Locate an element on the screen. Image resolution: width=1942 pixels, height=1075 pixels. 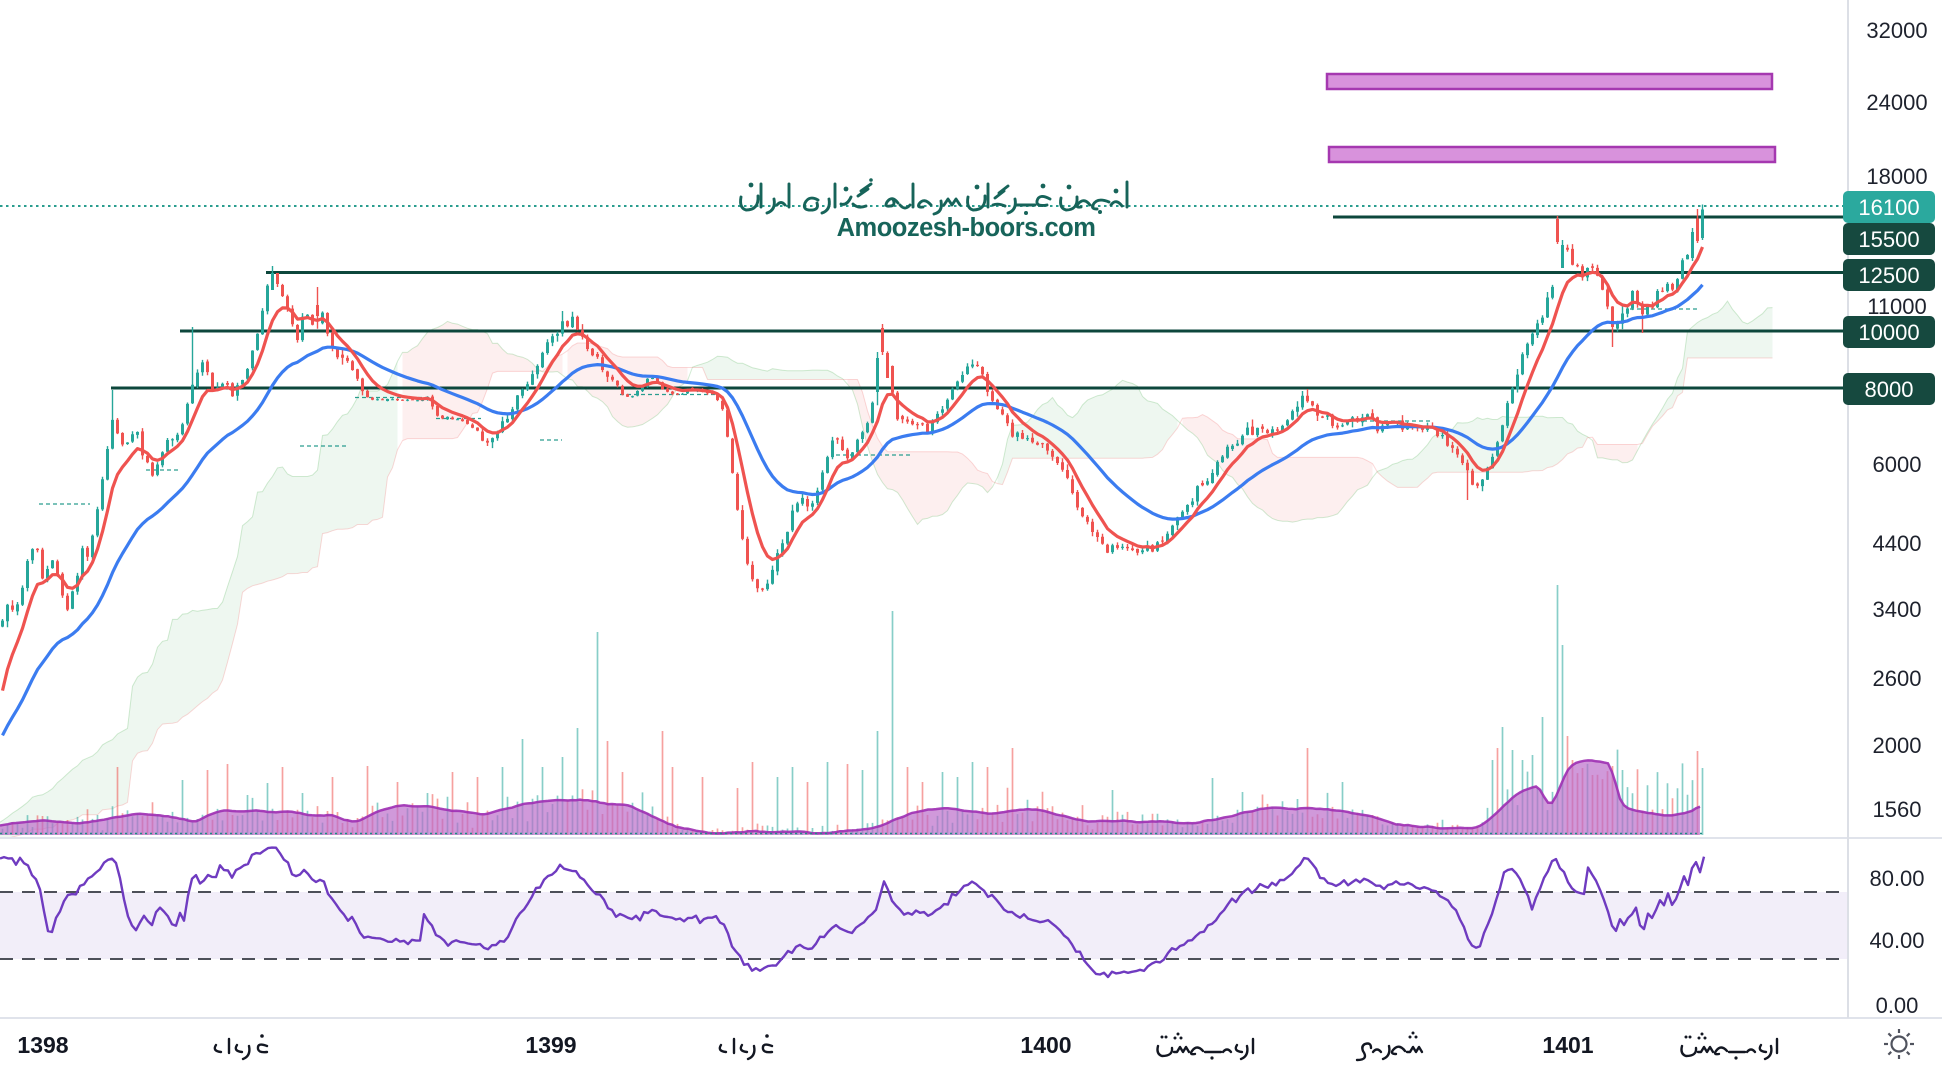
svg-text: 1560 is located at coordinates (1897, 809).